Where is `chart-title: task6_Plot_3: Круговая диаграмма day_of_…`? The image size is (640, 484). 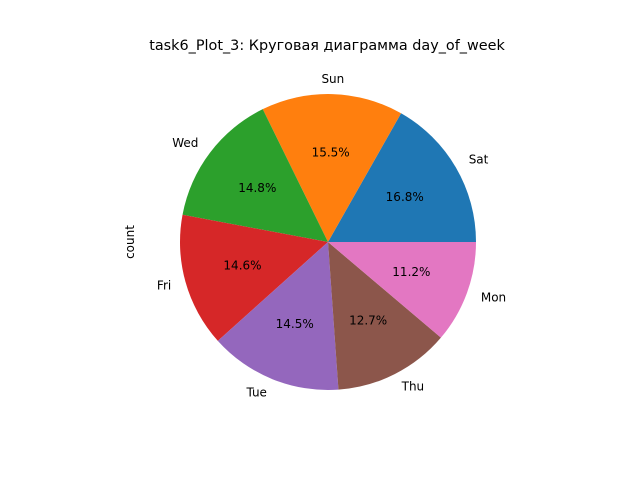 chart-title: task6_Plot_3: Круговая диаграмма day_of_… is located at coordinates (327, 46).